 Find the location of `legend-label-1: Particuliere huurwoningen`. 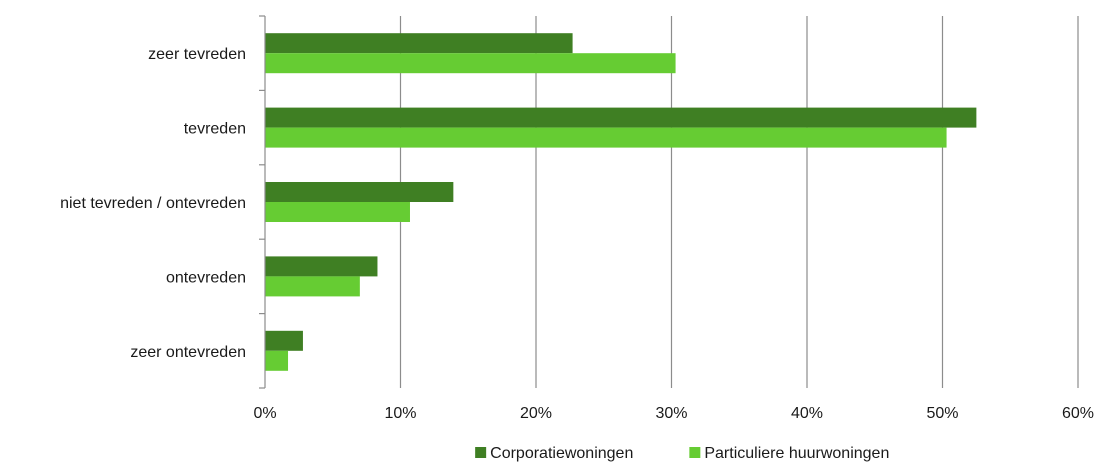

legend-label-1: Particuliere huurwoningen is located at coordinates (796, 453).